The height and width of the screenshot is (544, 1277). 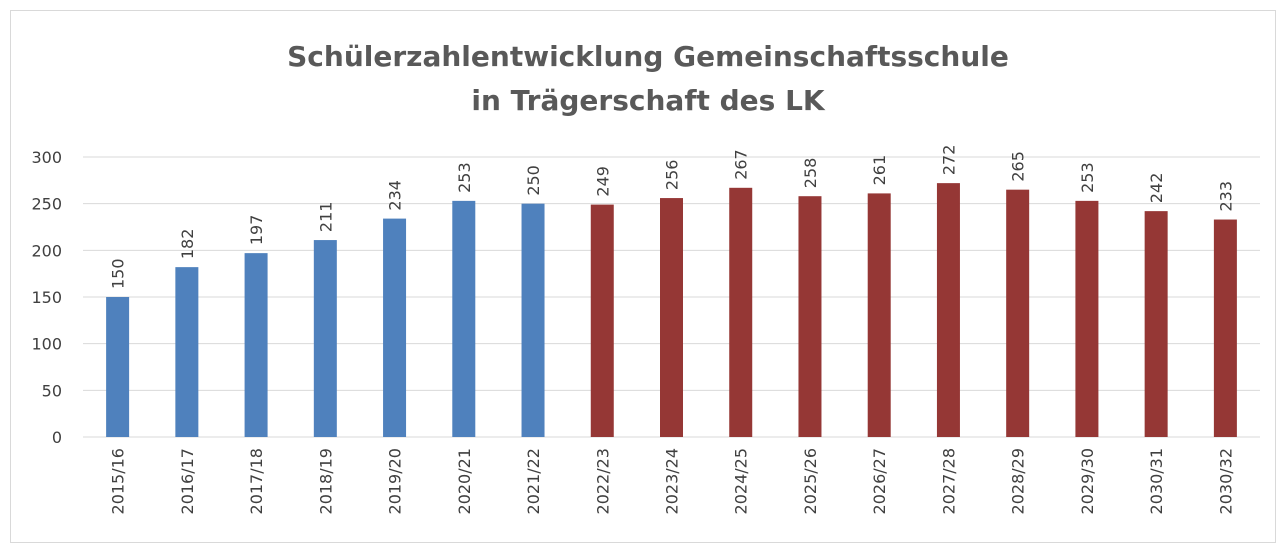 What do you see at coordinates (810, 481) in the screenshot?
I see `x-tick-label: 2025/26` at bounding box center [810, 481].